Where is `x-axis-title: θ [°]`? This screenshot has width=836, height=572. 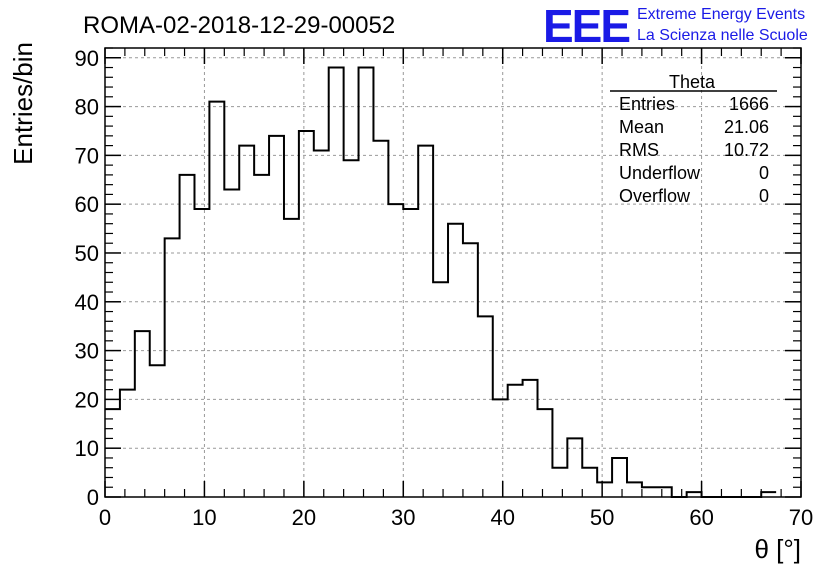
x-axis-title: θ [°] is located at coordinates (777, 549).